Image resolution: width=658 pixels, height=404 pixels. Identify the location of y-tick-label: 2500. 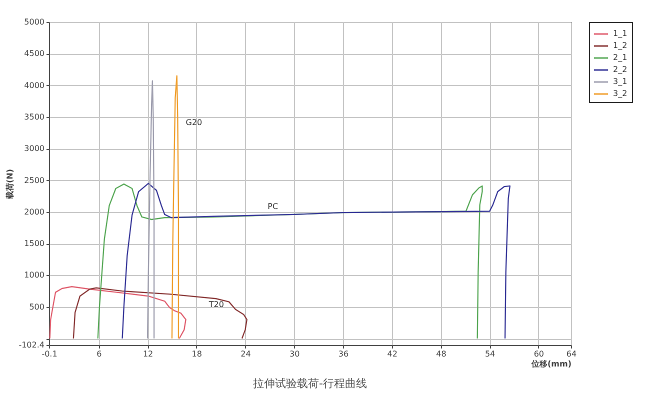
(34, 180).